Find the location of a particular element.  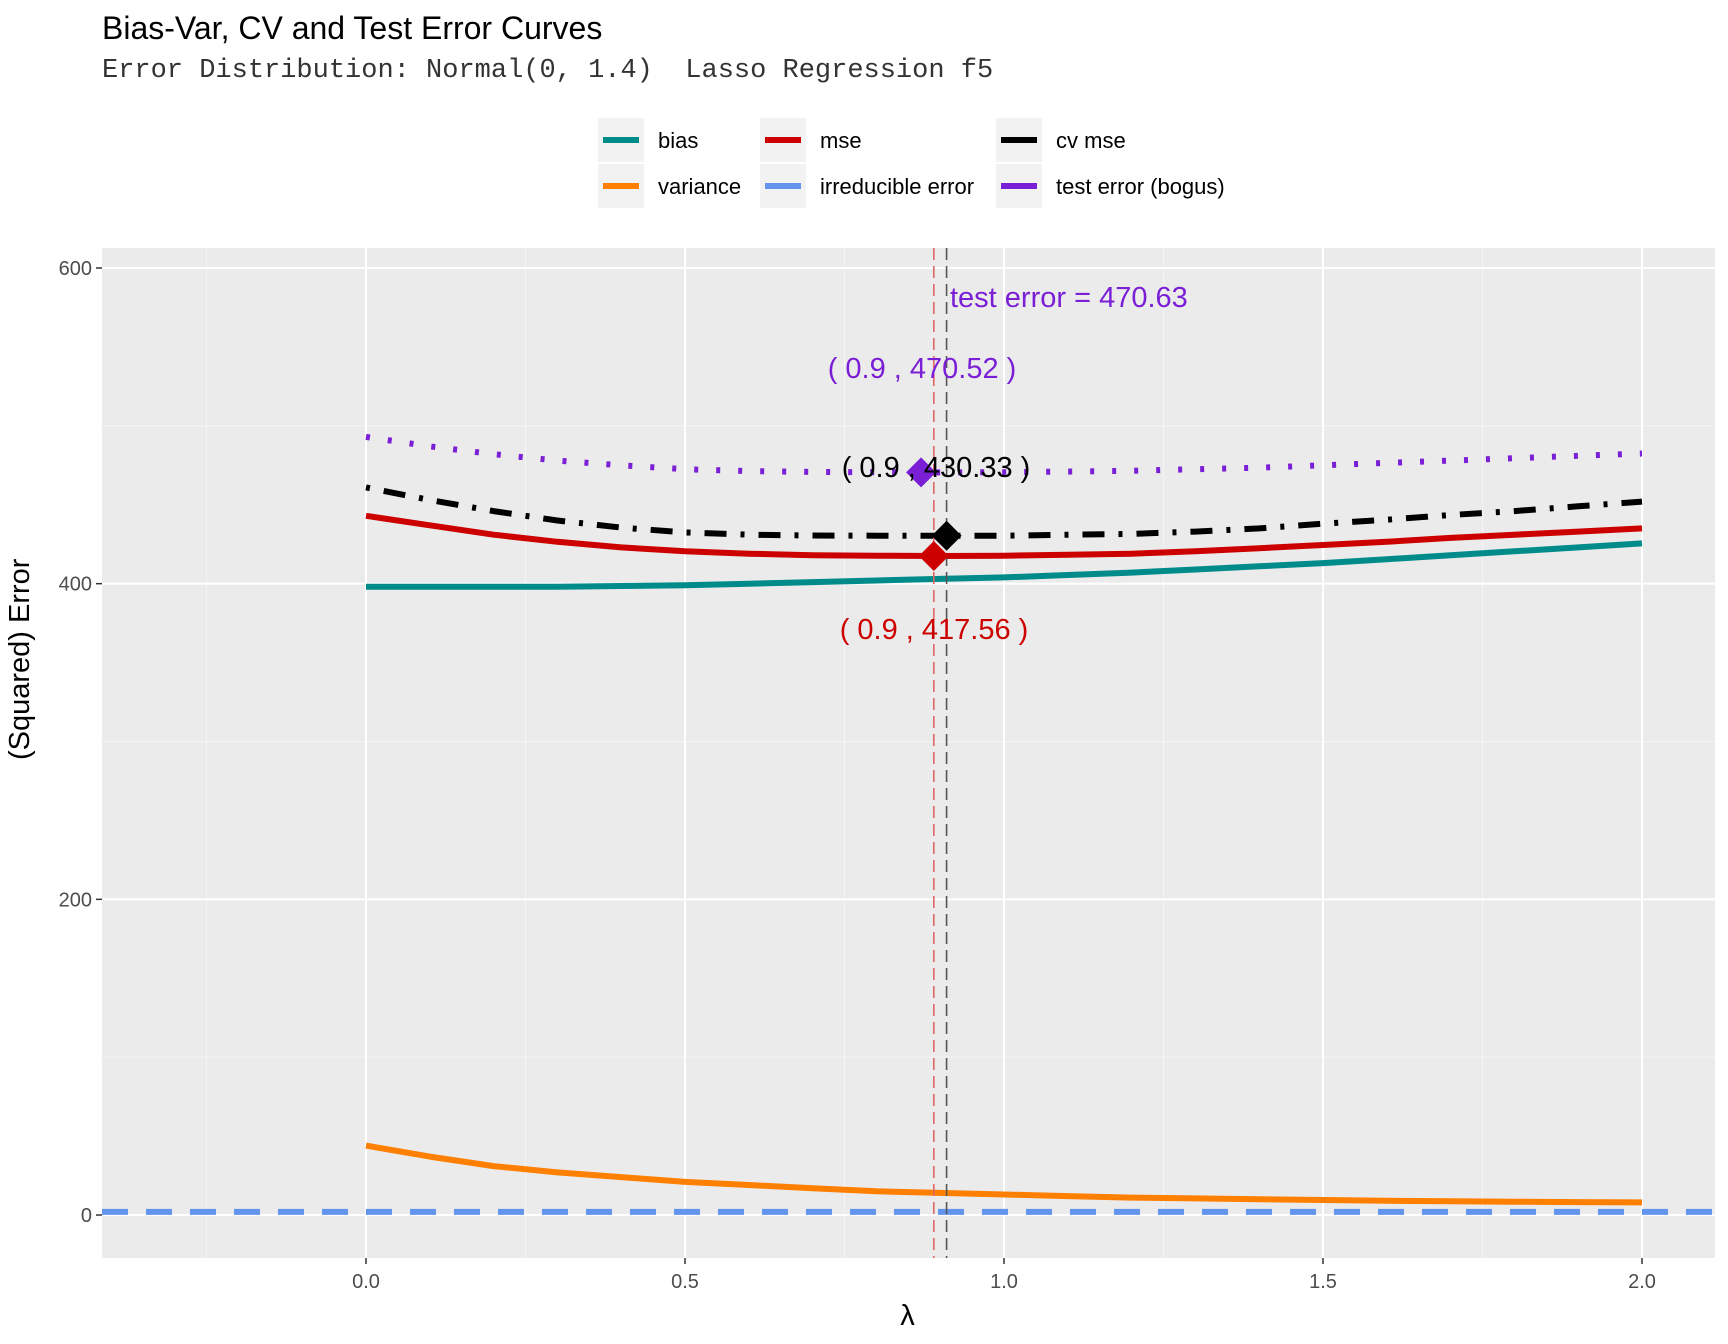

legend-label: mse is located at coordinates (841, 140).